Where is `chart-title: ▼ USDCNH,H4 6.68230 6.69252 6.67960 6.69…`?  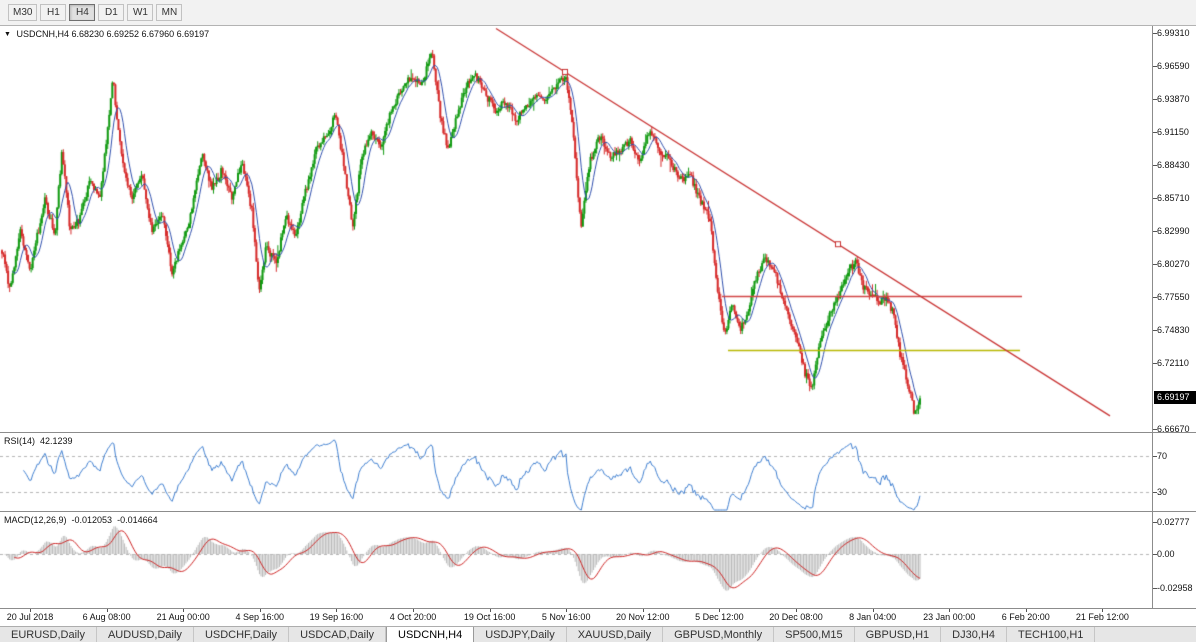
chart-title: ▼ USDCNH,H4 6.68230 6.69252 6.67960 6.69… is located at coordinates (106, 34).